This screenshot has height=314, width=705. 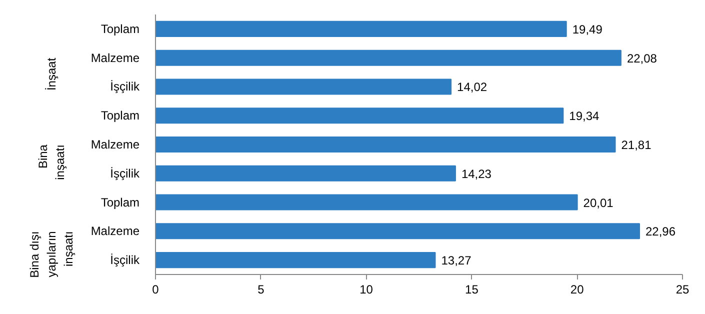 I want to click on data-label: 21,81, so click(x=636, y=145).